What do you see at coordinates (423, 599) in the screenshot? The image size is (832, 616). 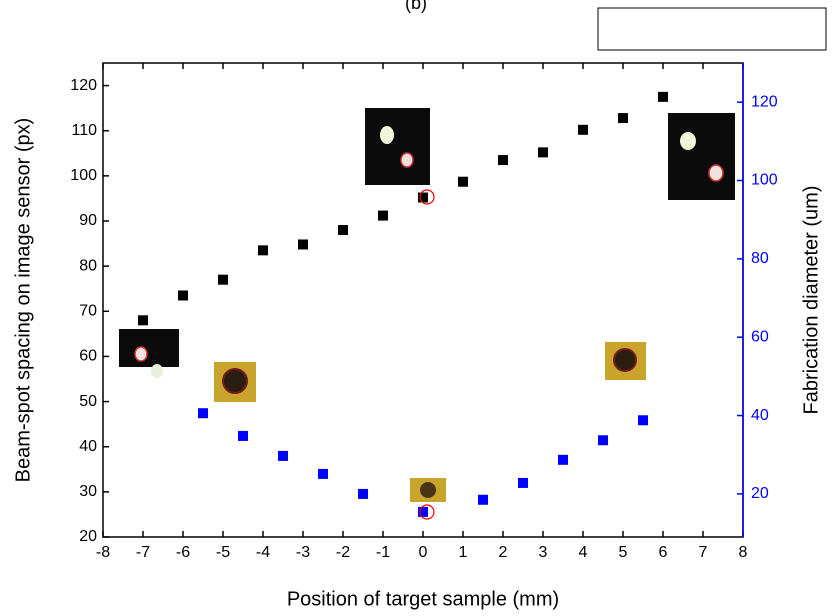 I see `x-axis-label: Position of target sample (mm)` at bounding box center [423, 599].